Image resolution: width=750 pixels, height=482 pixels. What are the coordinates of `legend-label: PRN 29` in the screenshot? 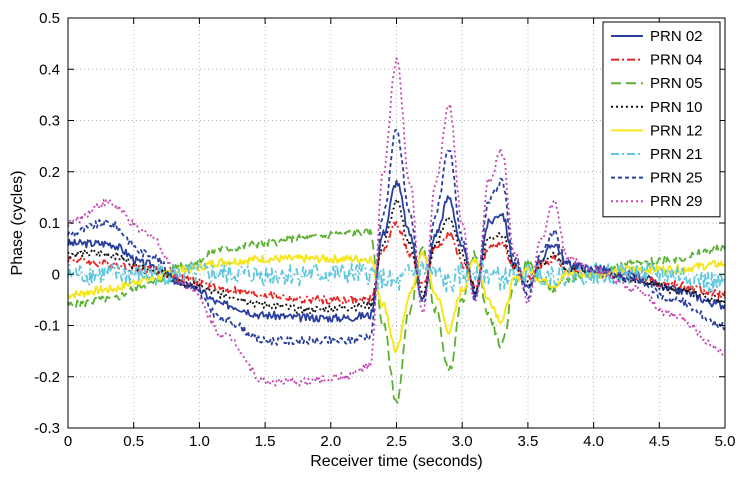 It's located at (676, 201).